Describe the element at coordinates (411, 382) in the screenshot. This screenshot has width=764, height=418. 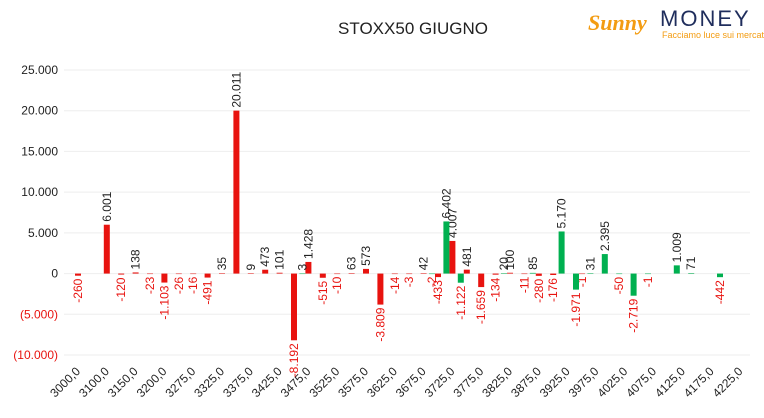
I see `x-tick-label: 3675,0` at that location.